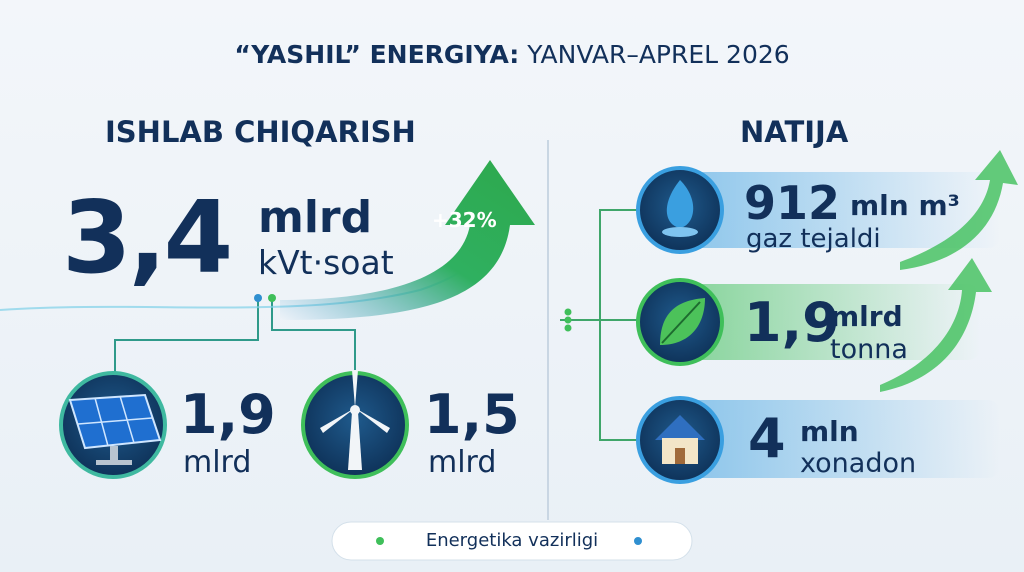  What do you see at coordinates (792, 203) in the screenshot?
I see `result-value: 912` at bounding box center [792, 203].